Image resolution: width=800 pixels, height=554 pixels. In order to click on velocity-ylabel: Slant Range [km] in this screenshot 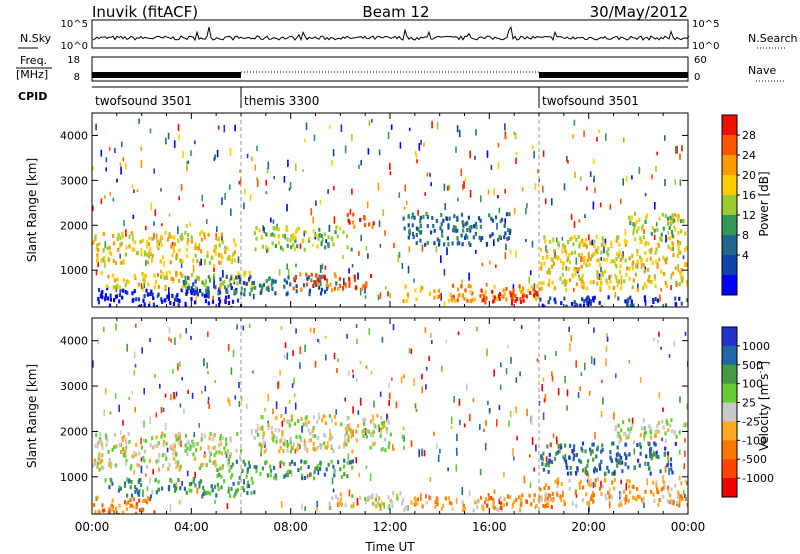, I will do `click(32, 416)`.